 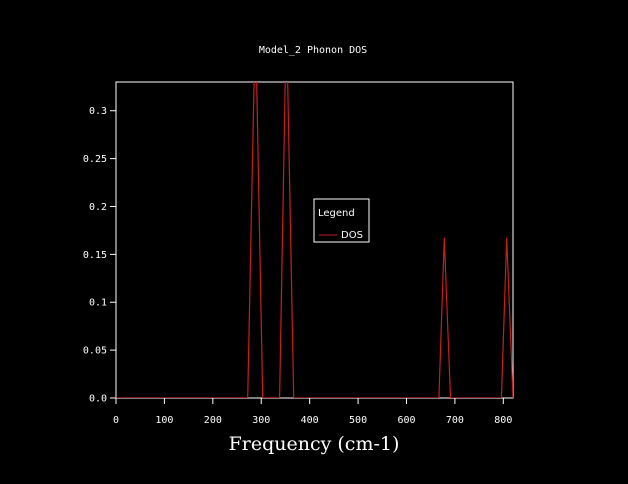 I want to click on chart-title: Model_2 Phonon DOS, so click(x=313, y=50).